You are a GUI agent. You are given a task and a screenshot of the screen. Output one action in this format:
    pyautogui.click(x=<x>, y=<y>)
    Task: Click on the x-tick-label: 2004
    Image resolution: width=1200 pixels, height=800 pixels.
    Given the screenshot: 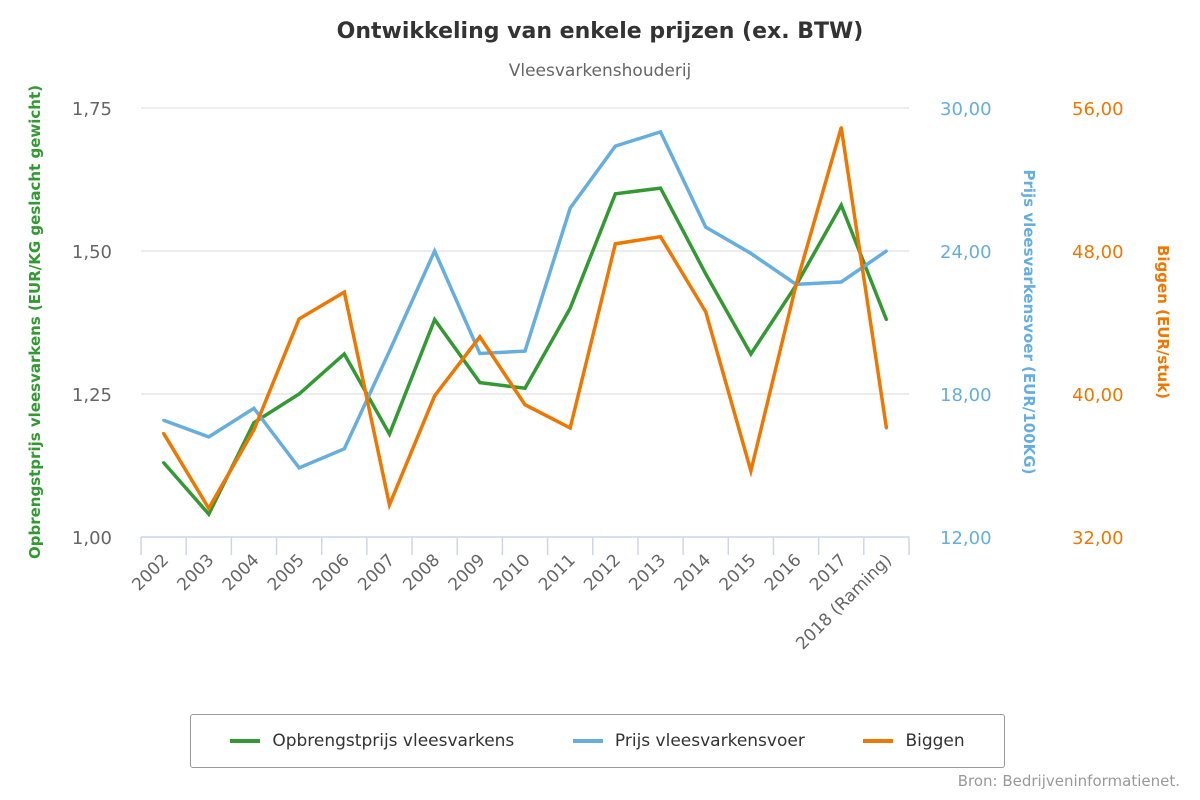 What is the action you would take?
    pyautogui.click(x=241, y=572)
    